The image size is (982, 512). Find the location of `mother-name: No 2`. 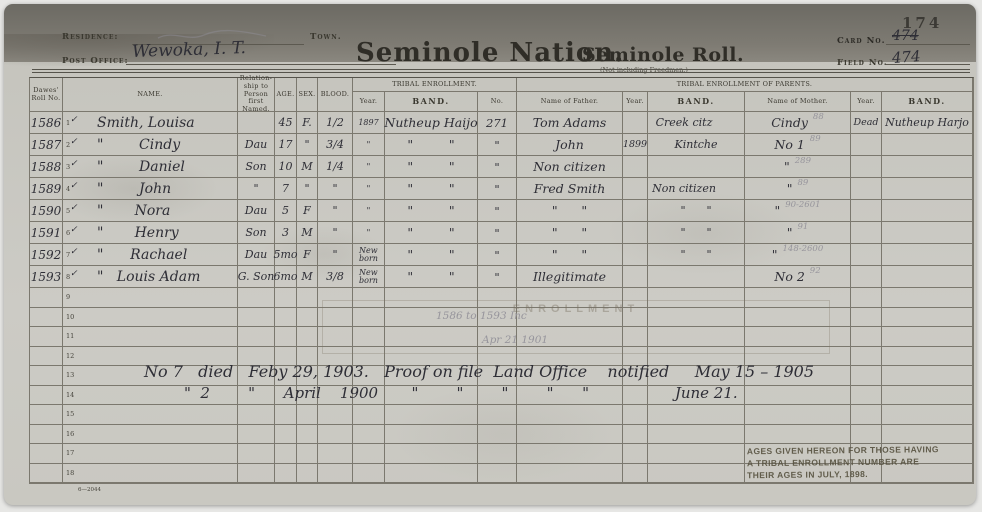

mother-name: No 2 is located at coordinates (789, 276).